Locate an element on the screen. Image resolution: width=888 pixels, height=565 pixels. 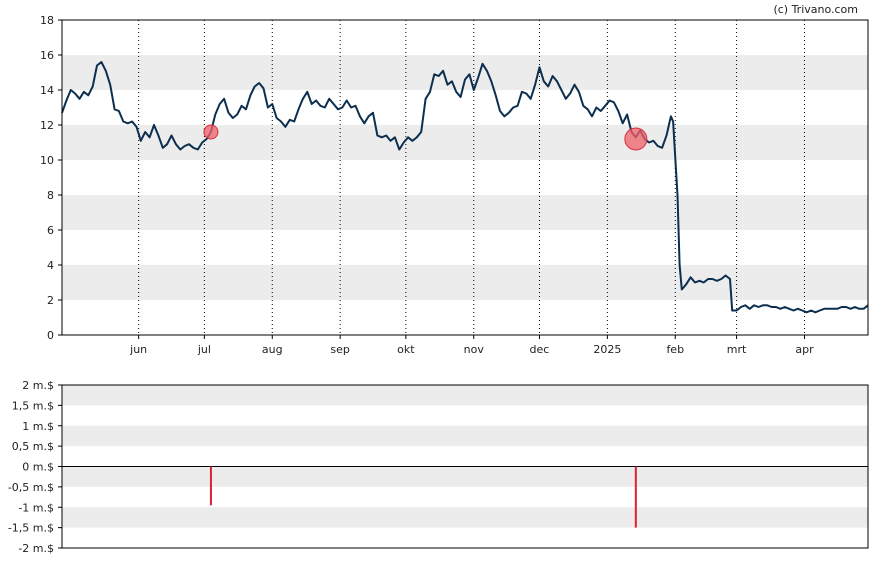
volume-bars is located at coordinates (423, 497).